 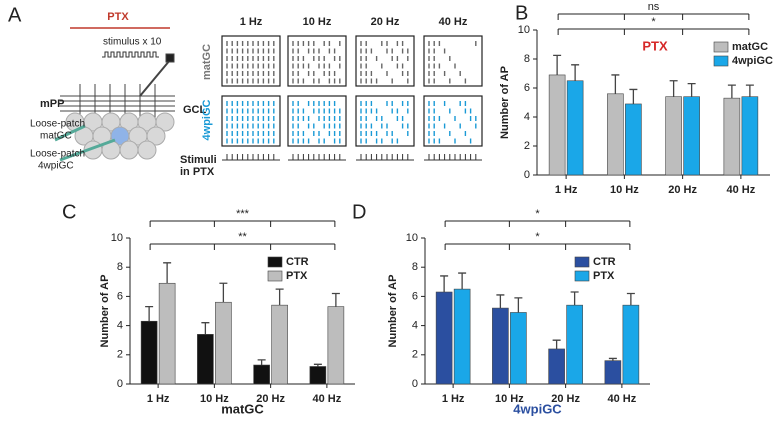 What do you see at coordinates (197, 172) in the screenshot?
I see `stimuli-label: in PTX` at bounding box center [197, 172].